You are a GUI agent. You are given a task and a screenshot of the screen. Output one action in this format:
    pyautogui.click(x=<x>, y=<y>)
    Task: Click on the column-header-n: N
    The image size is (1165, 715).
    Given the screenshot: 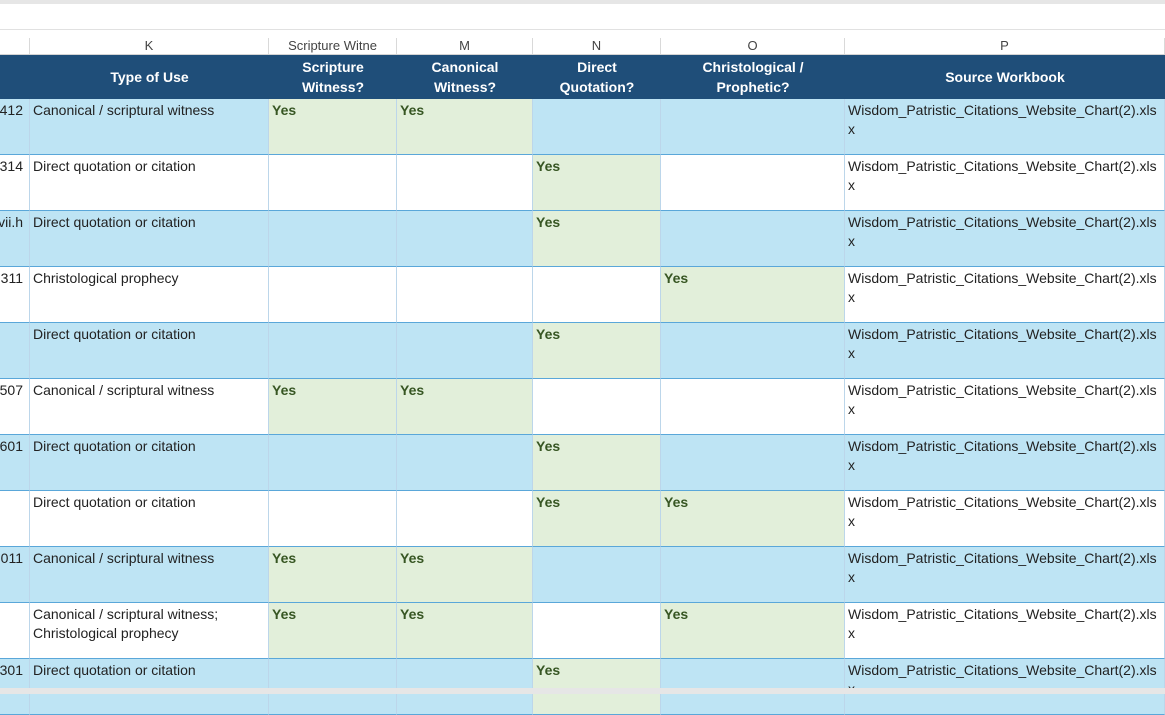 What is the action you would take?
    pyautogui.click(x=597, y=46)
    